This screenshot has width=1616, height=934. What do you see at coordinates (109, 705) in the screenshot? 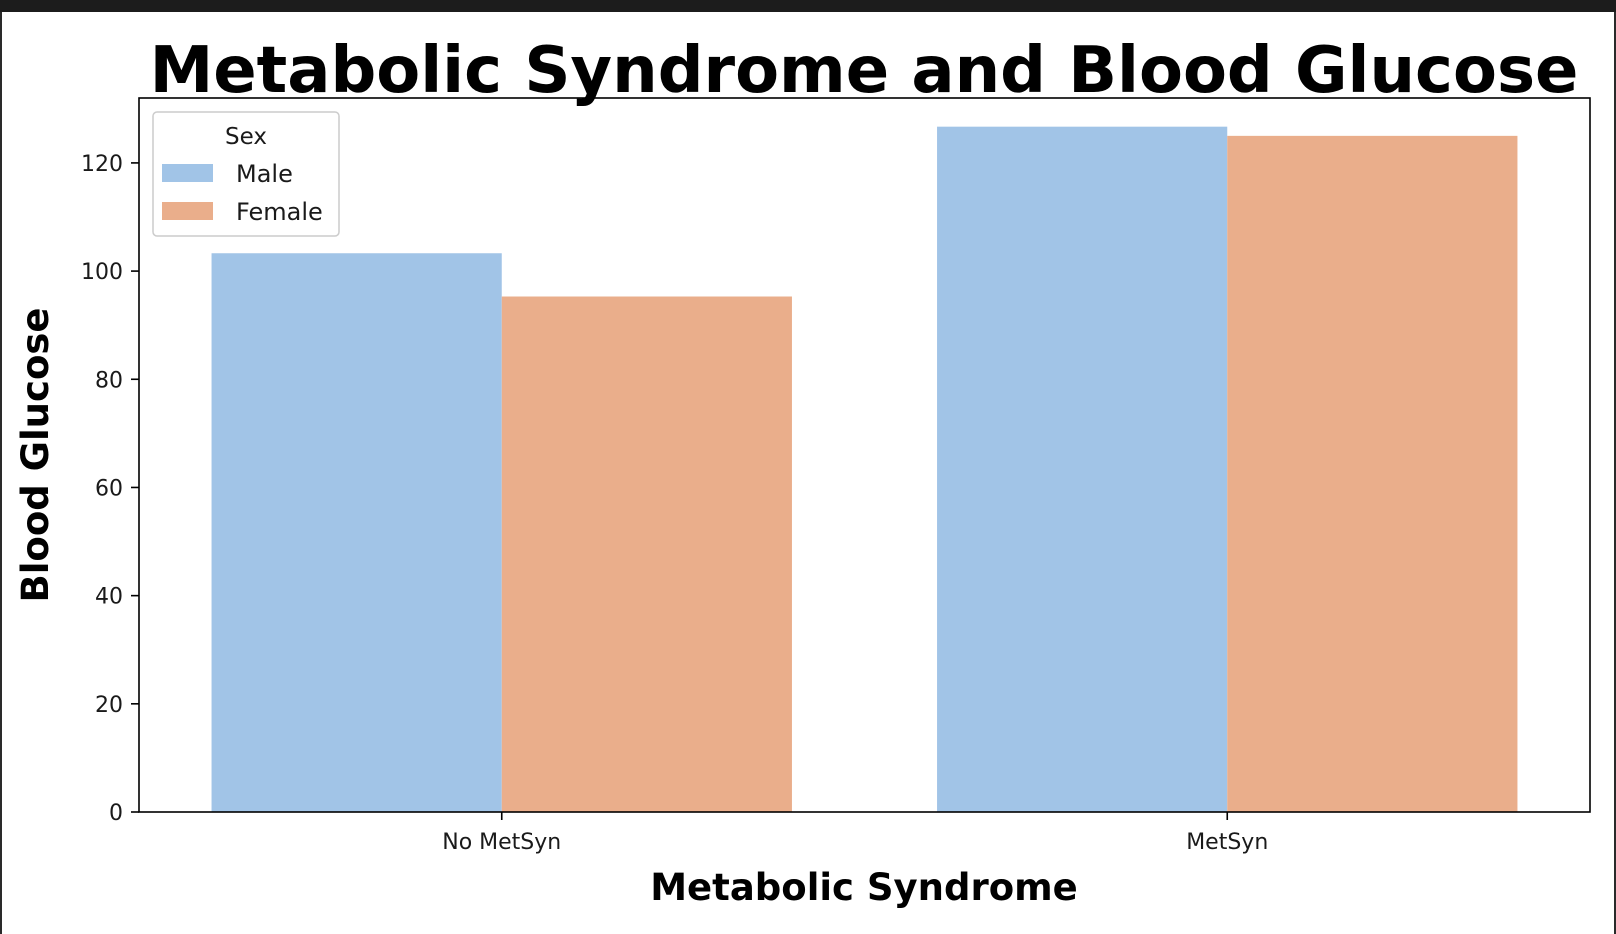
I see `y-tick-label: 20` at bounding box center [109, 705].